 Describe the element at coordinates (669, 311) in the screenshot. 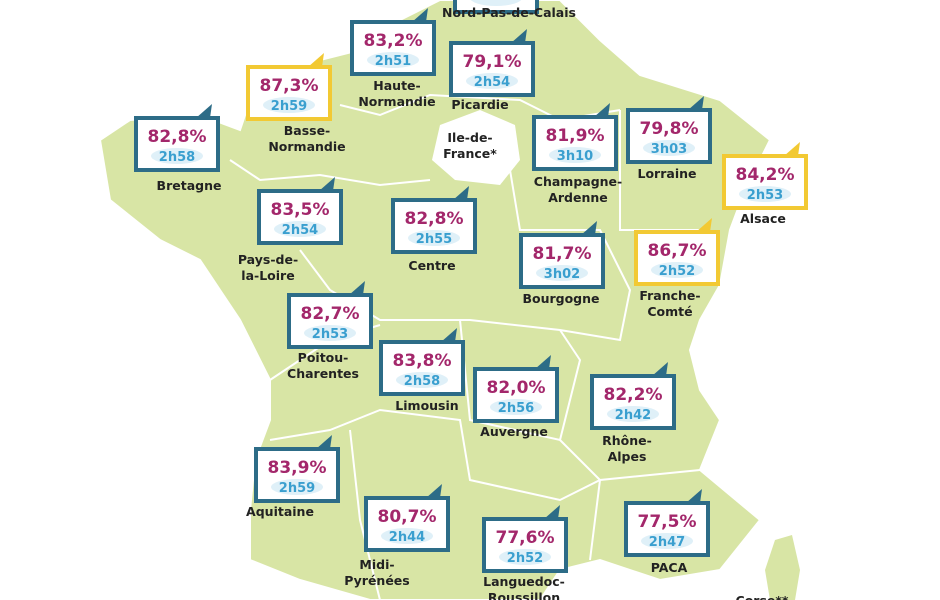

I see `region-name: Comté` at that location.